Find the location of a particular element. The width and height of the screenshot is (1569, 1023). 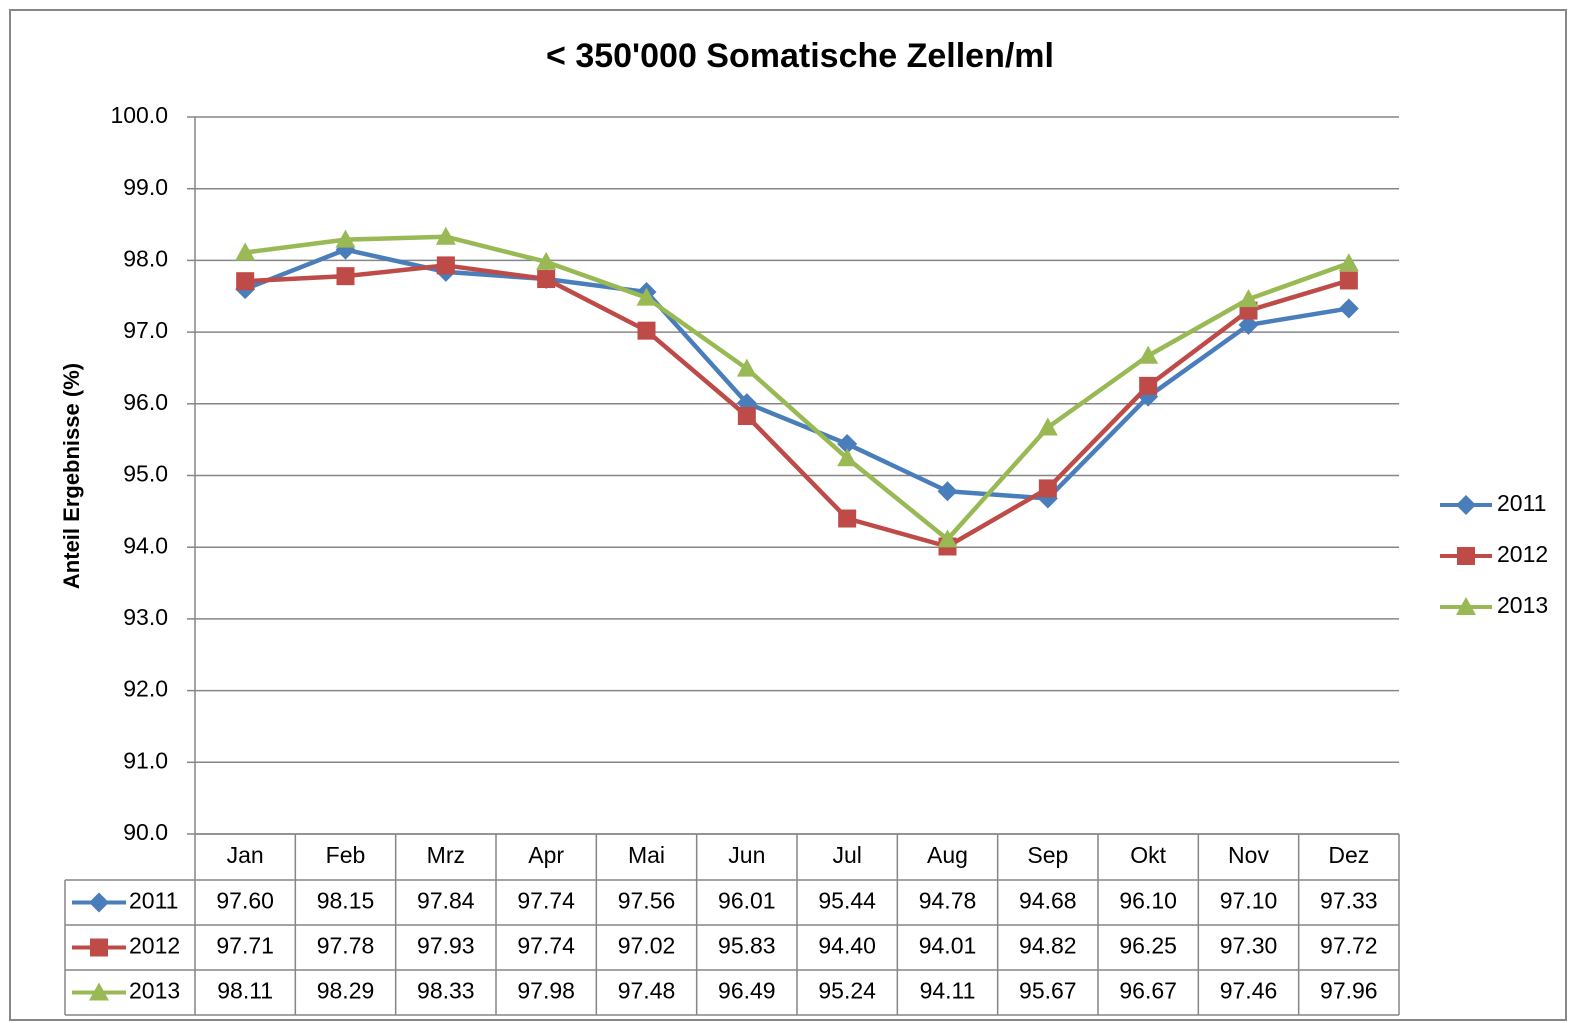

table-series-label: 2011 is located at coordinates (153, 901).